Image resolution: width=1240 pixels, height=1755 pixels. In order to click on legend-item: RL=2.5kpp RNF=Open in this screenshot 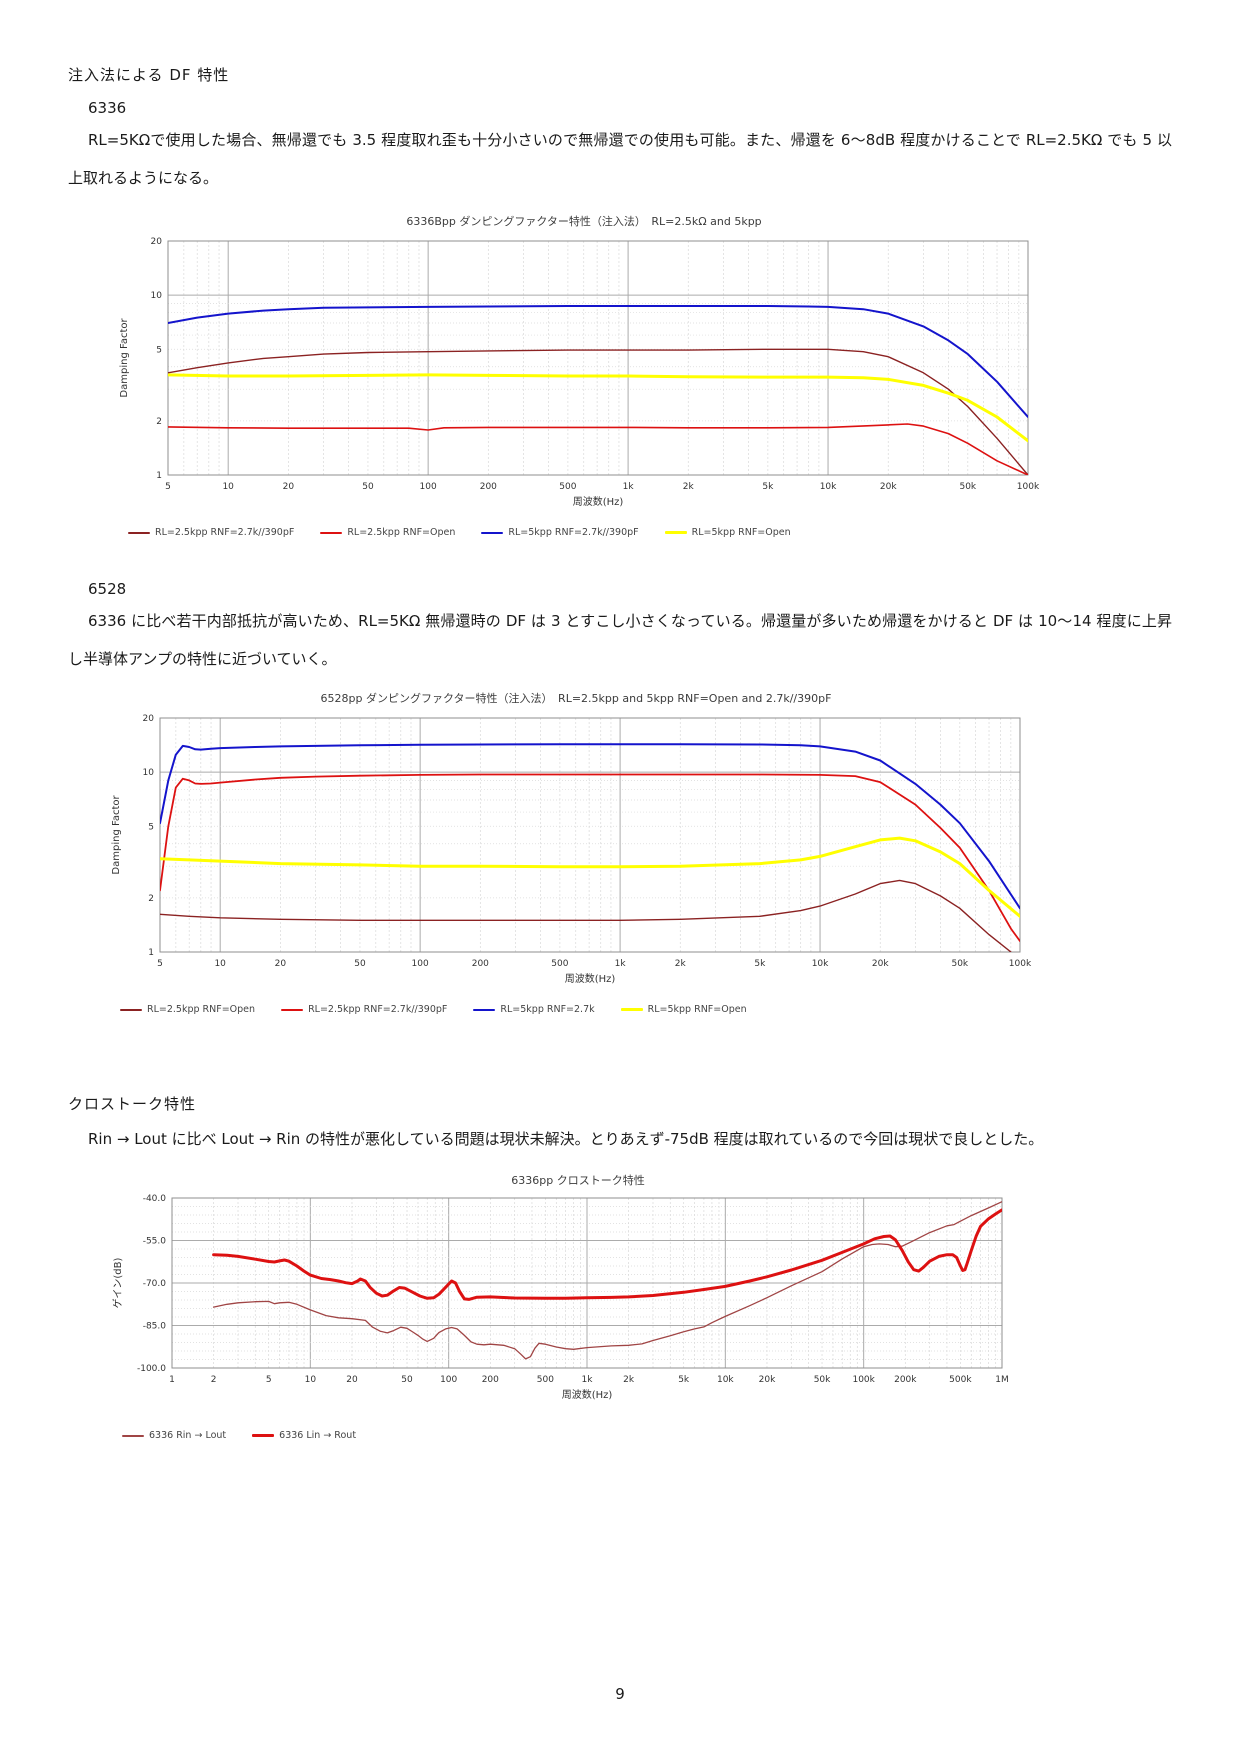, I will do `click(387, 532)`.